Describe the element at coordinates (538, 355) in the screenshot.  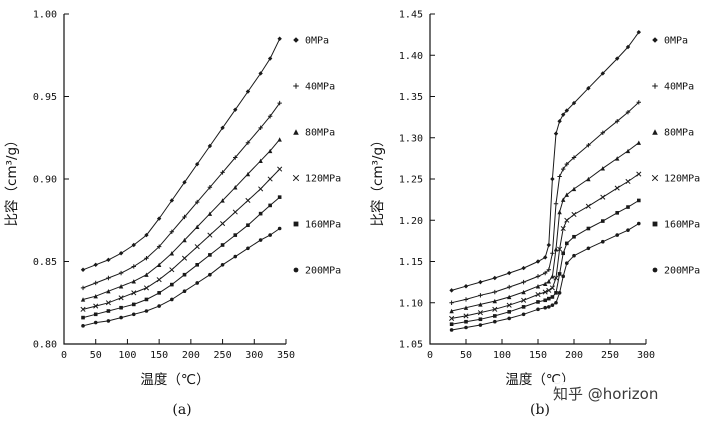
I see `x-tick-label: 150` at that location.